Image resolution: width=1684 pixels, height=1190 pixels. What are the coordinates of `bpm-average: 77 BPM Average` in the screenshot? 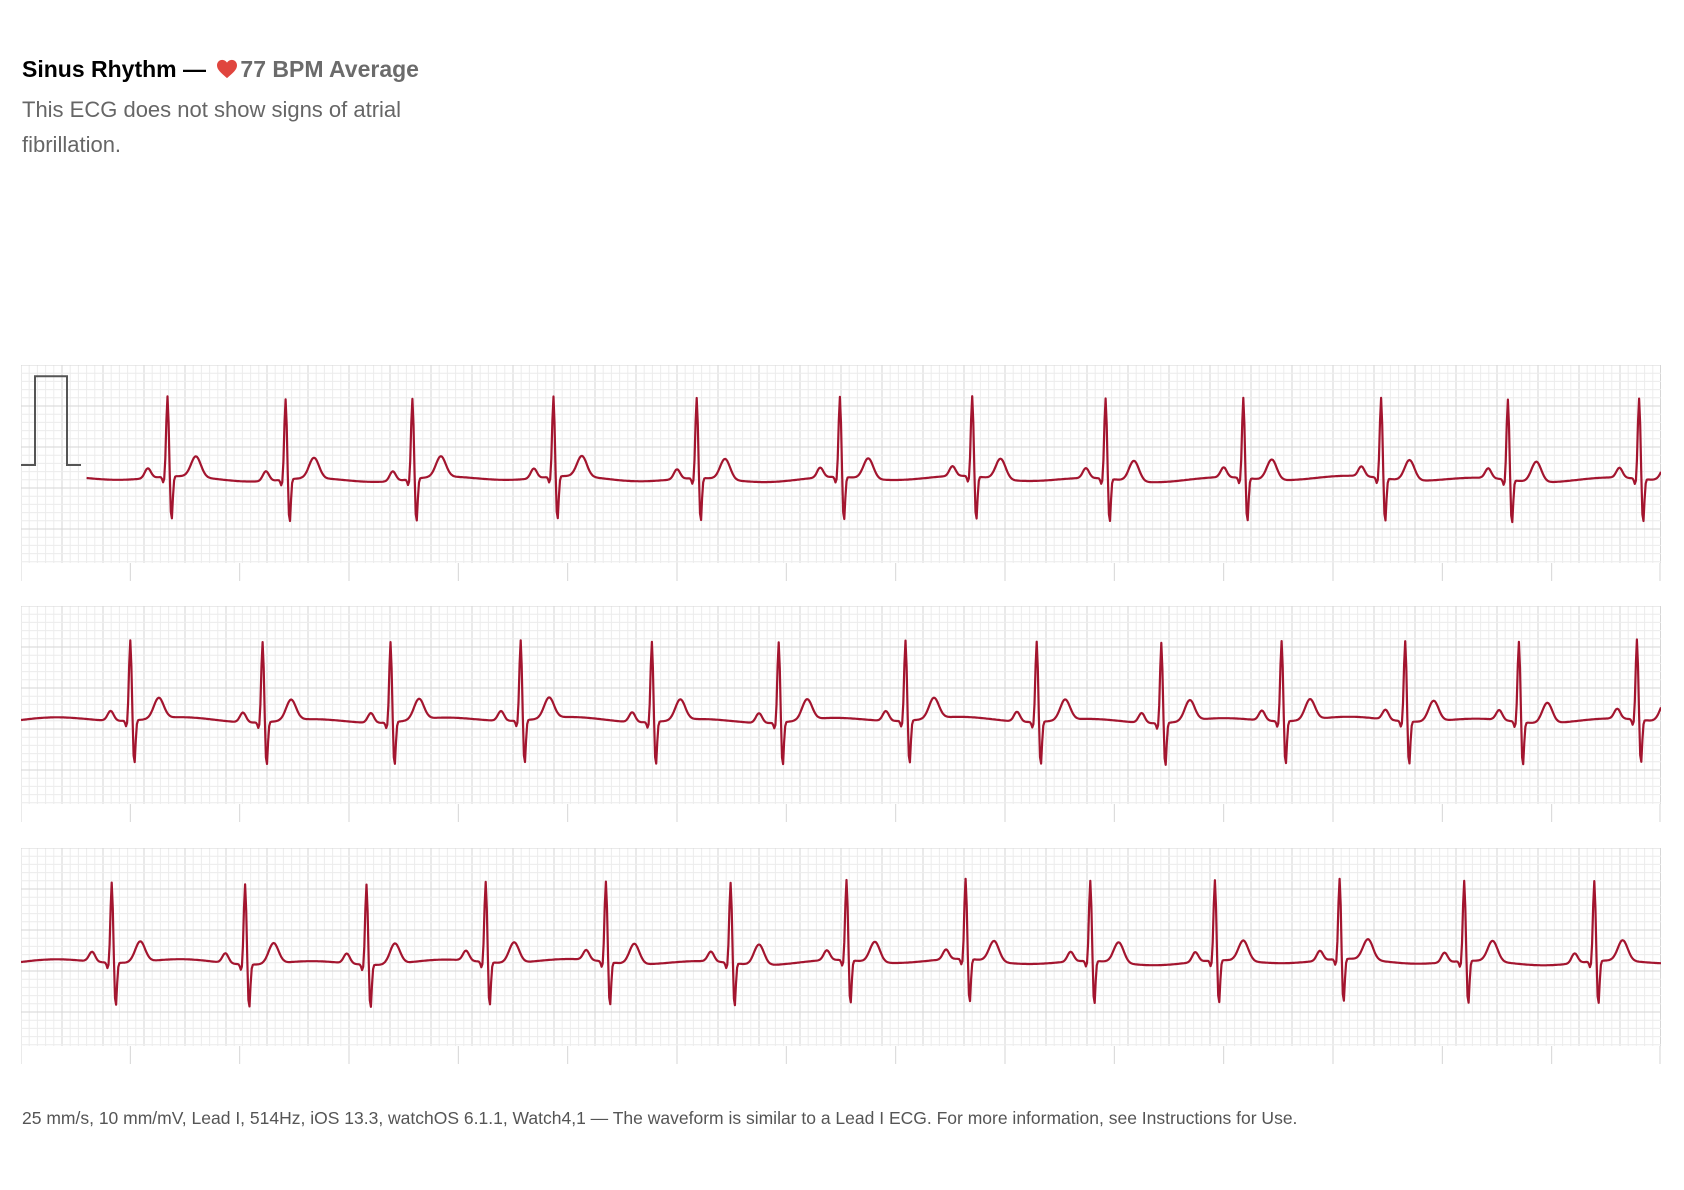 It's located at (329, 69).